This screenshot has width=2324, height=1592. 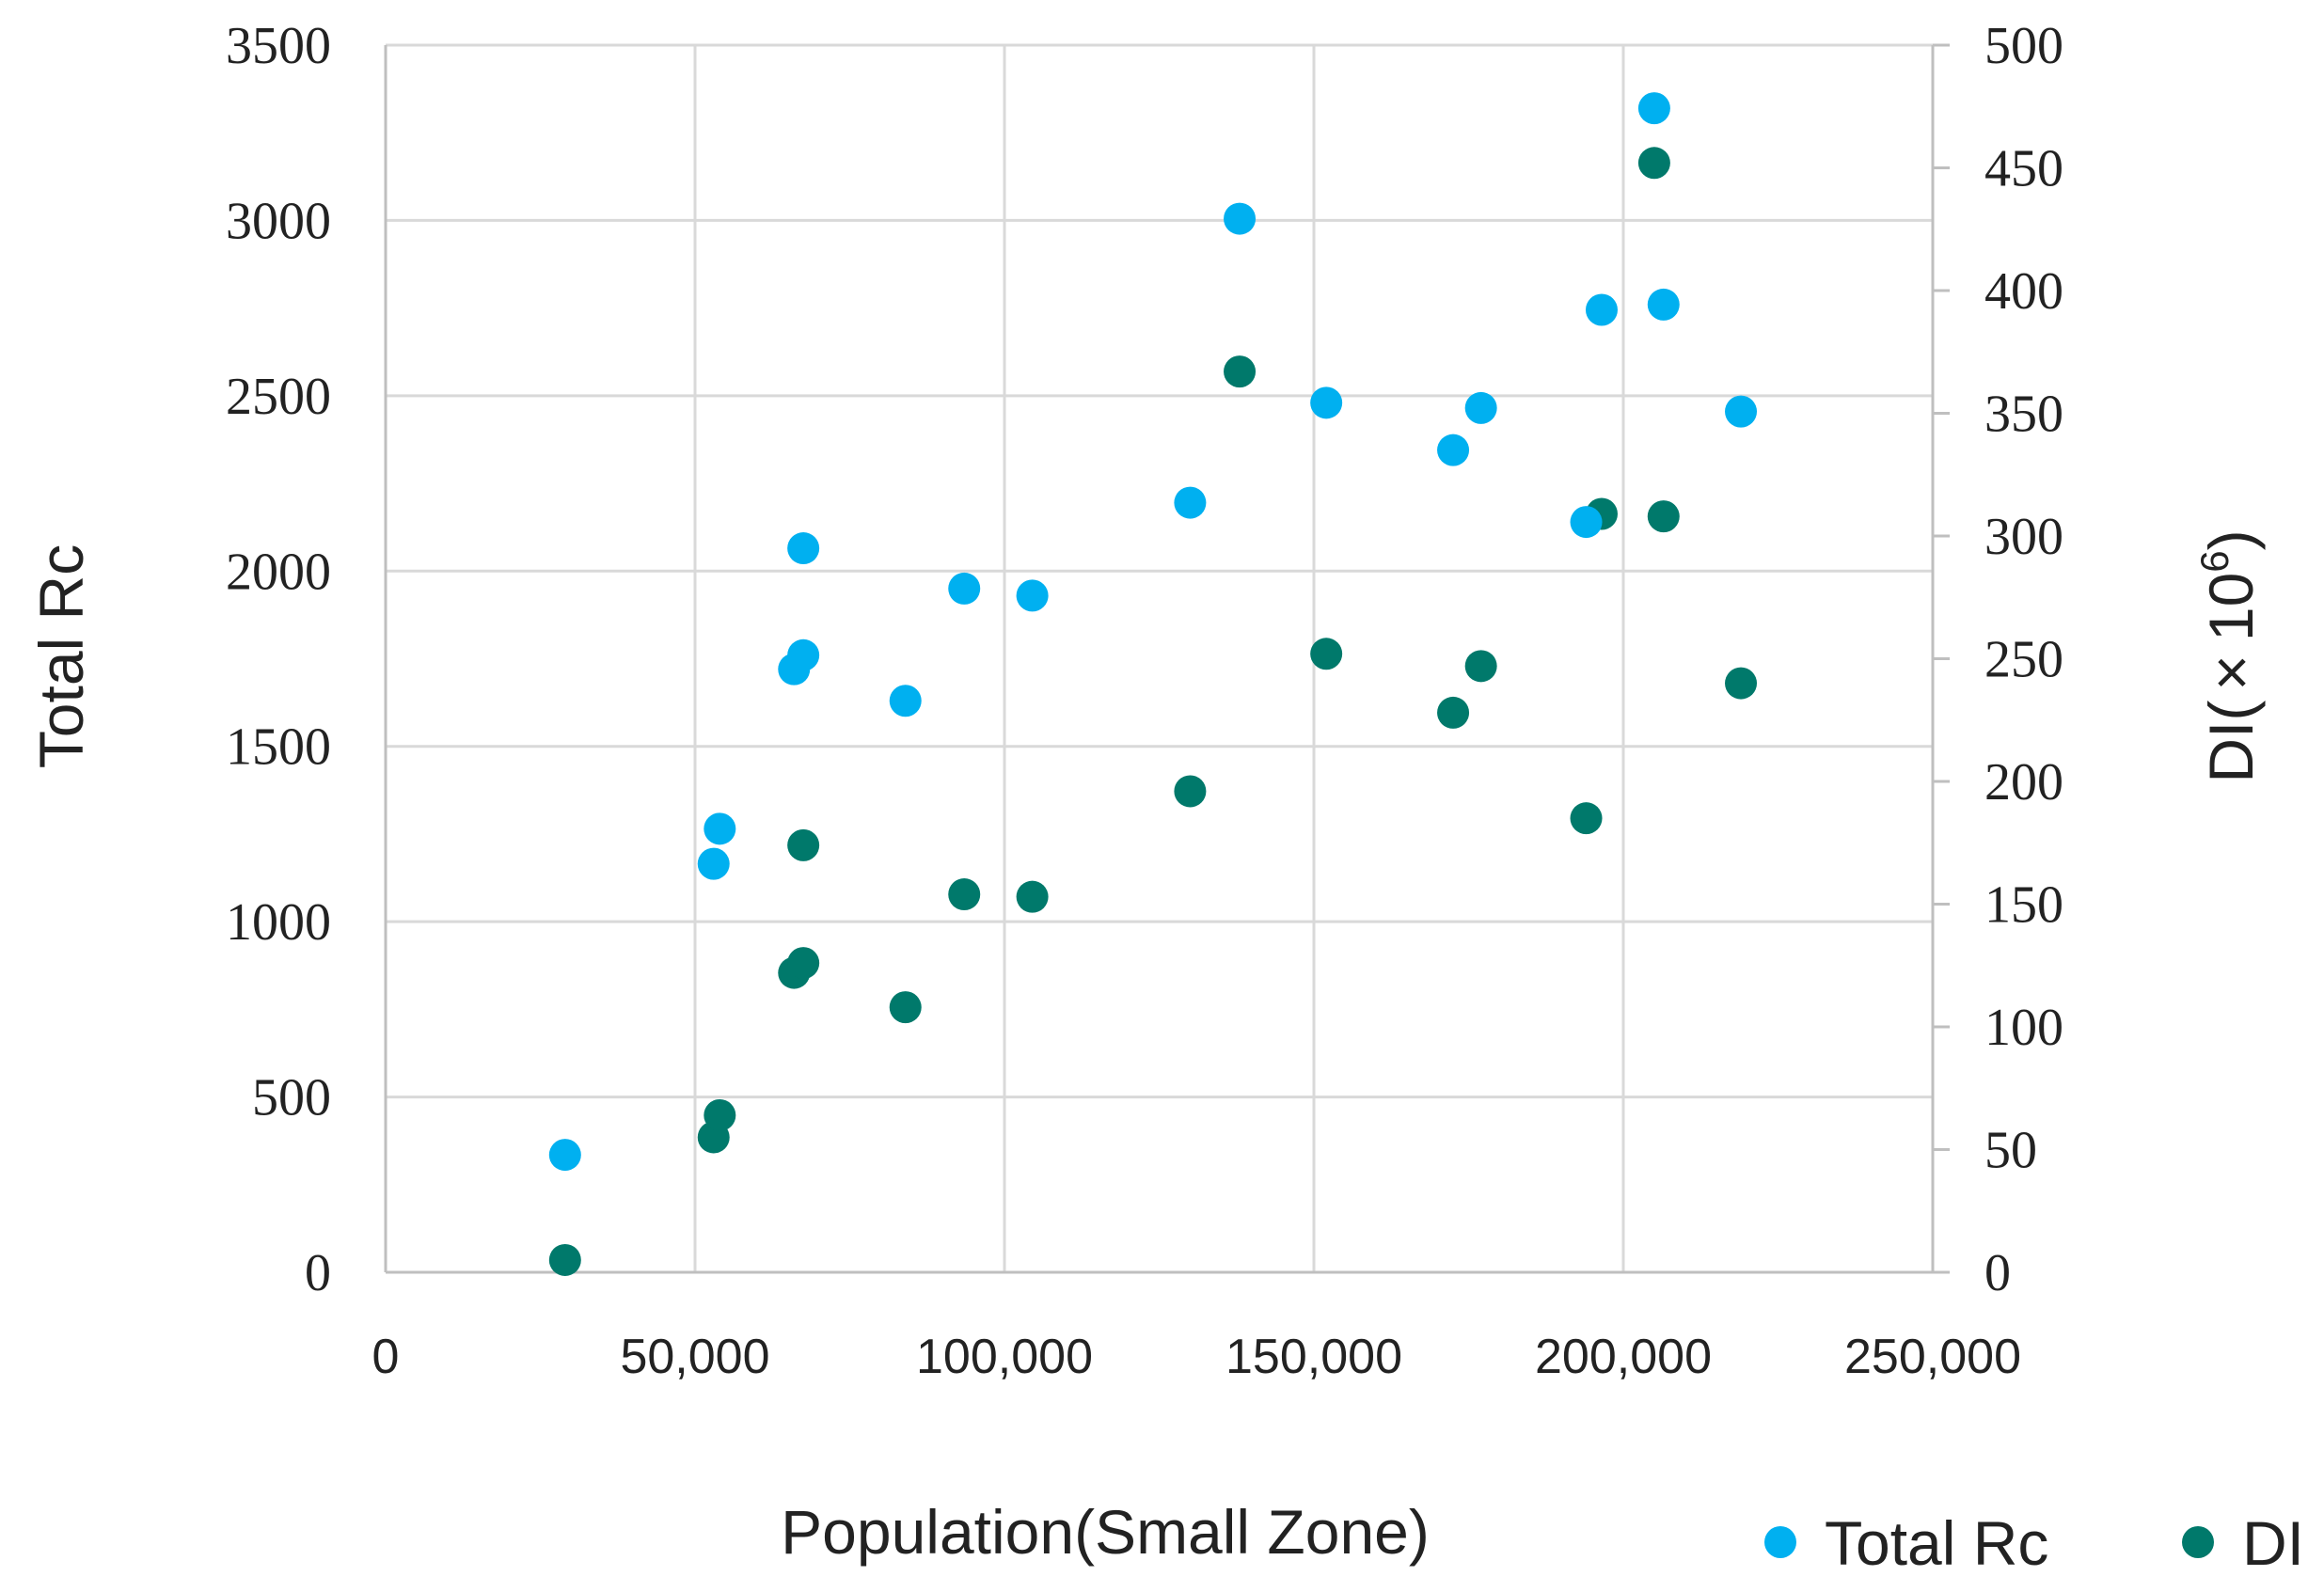 I want to click on y-tick-label-right: 300, so click(x=2023, y=537).